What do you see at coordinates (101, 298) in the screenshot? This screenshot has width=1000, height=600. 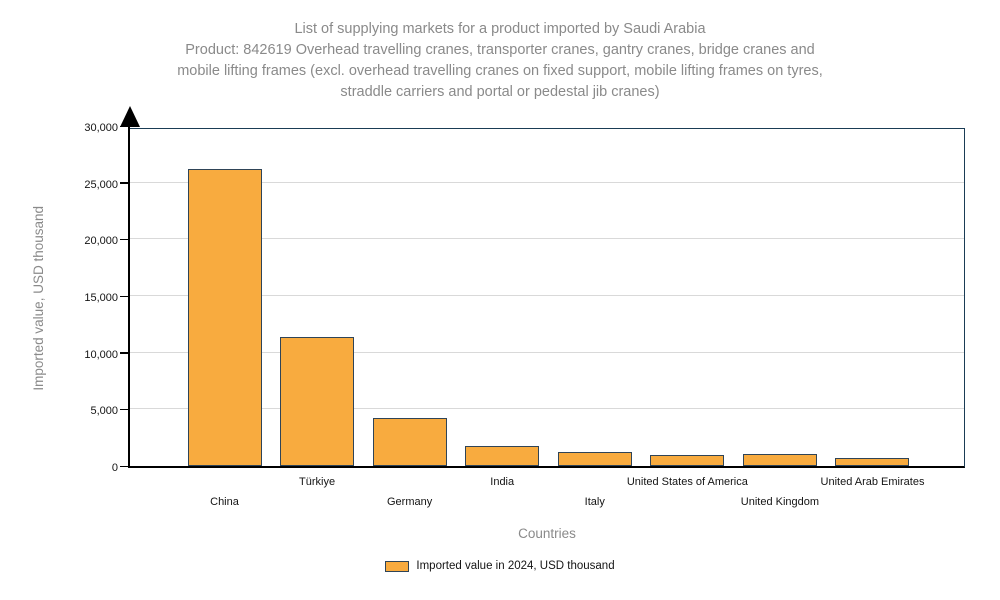 I see `y-tick-label: 15,000` at bounding box center [101, 298].